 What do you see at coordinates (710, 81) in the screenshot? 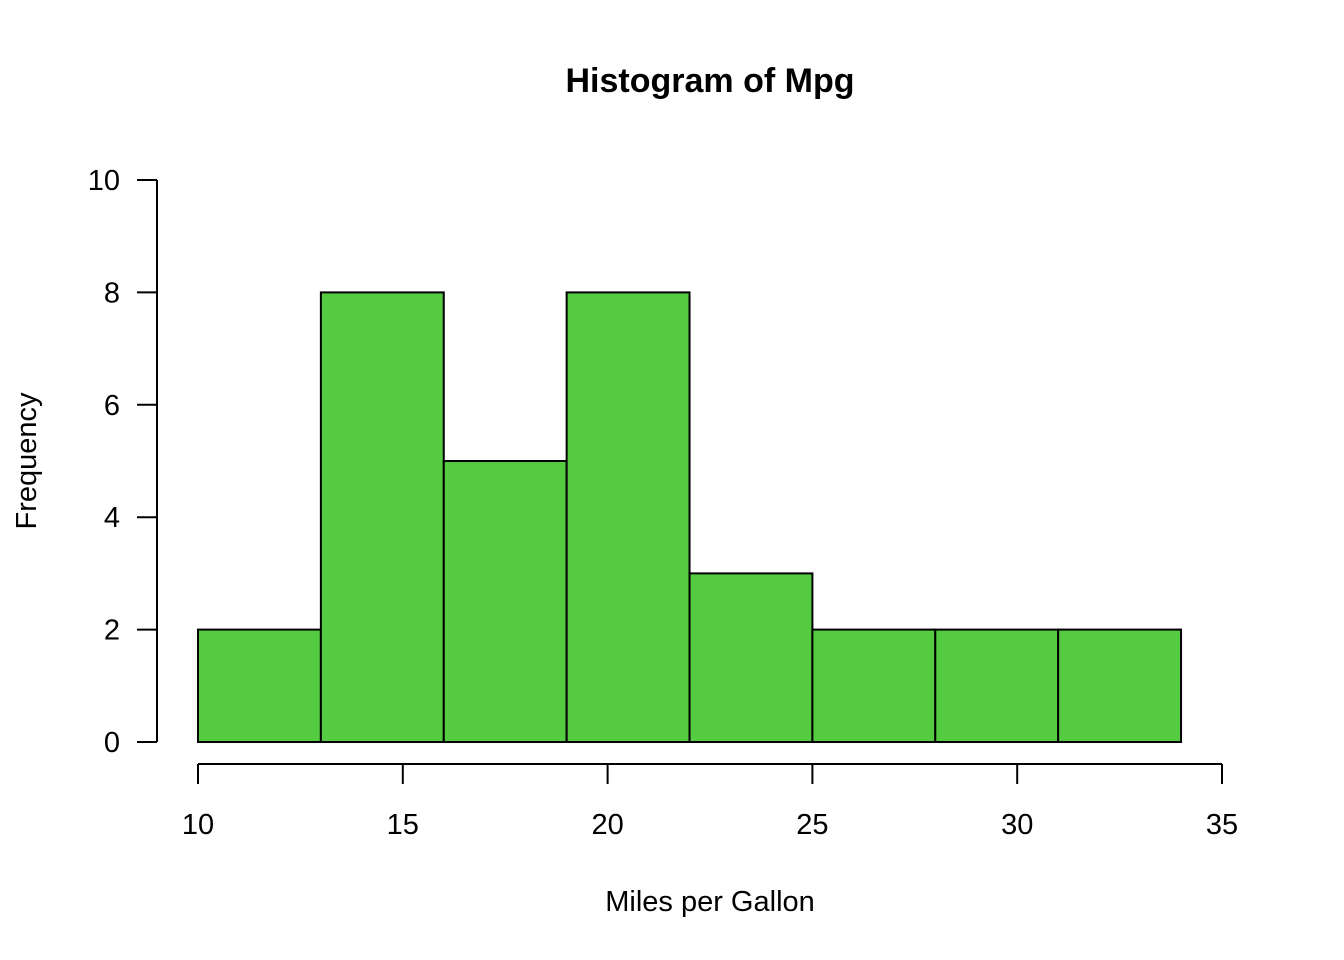
I see `chart-title: Histogram of Mpg` at bounding box center [710, 81].